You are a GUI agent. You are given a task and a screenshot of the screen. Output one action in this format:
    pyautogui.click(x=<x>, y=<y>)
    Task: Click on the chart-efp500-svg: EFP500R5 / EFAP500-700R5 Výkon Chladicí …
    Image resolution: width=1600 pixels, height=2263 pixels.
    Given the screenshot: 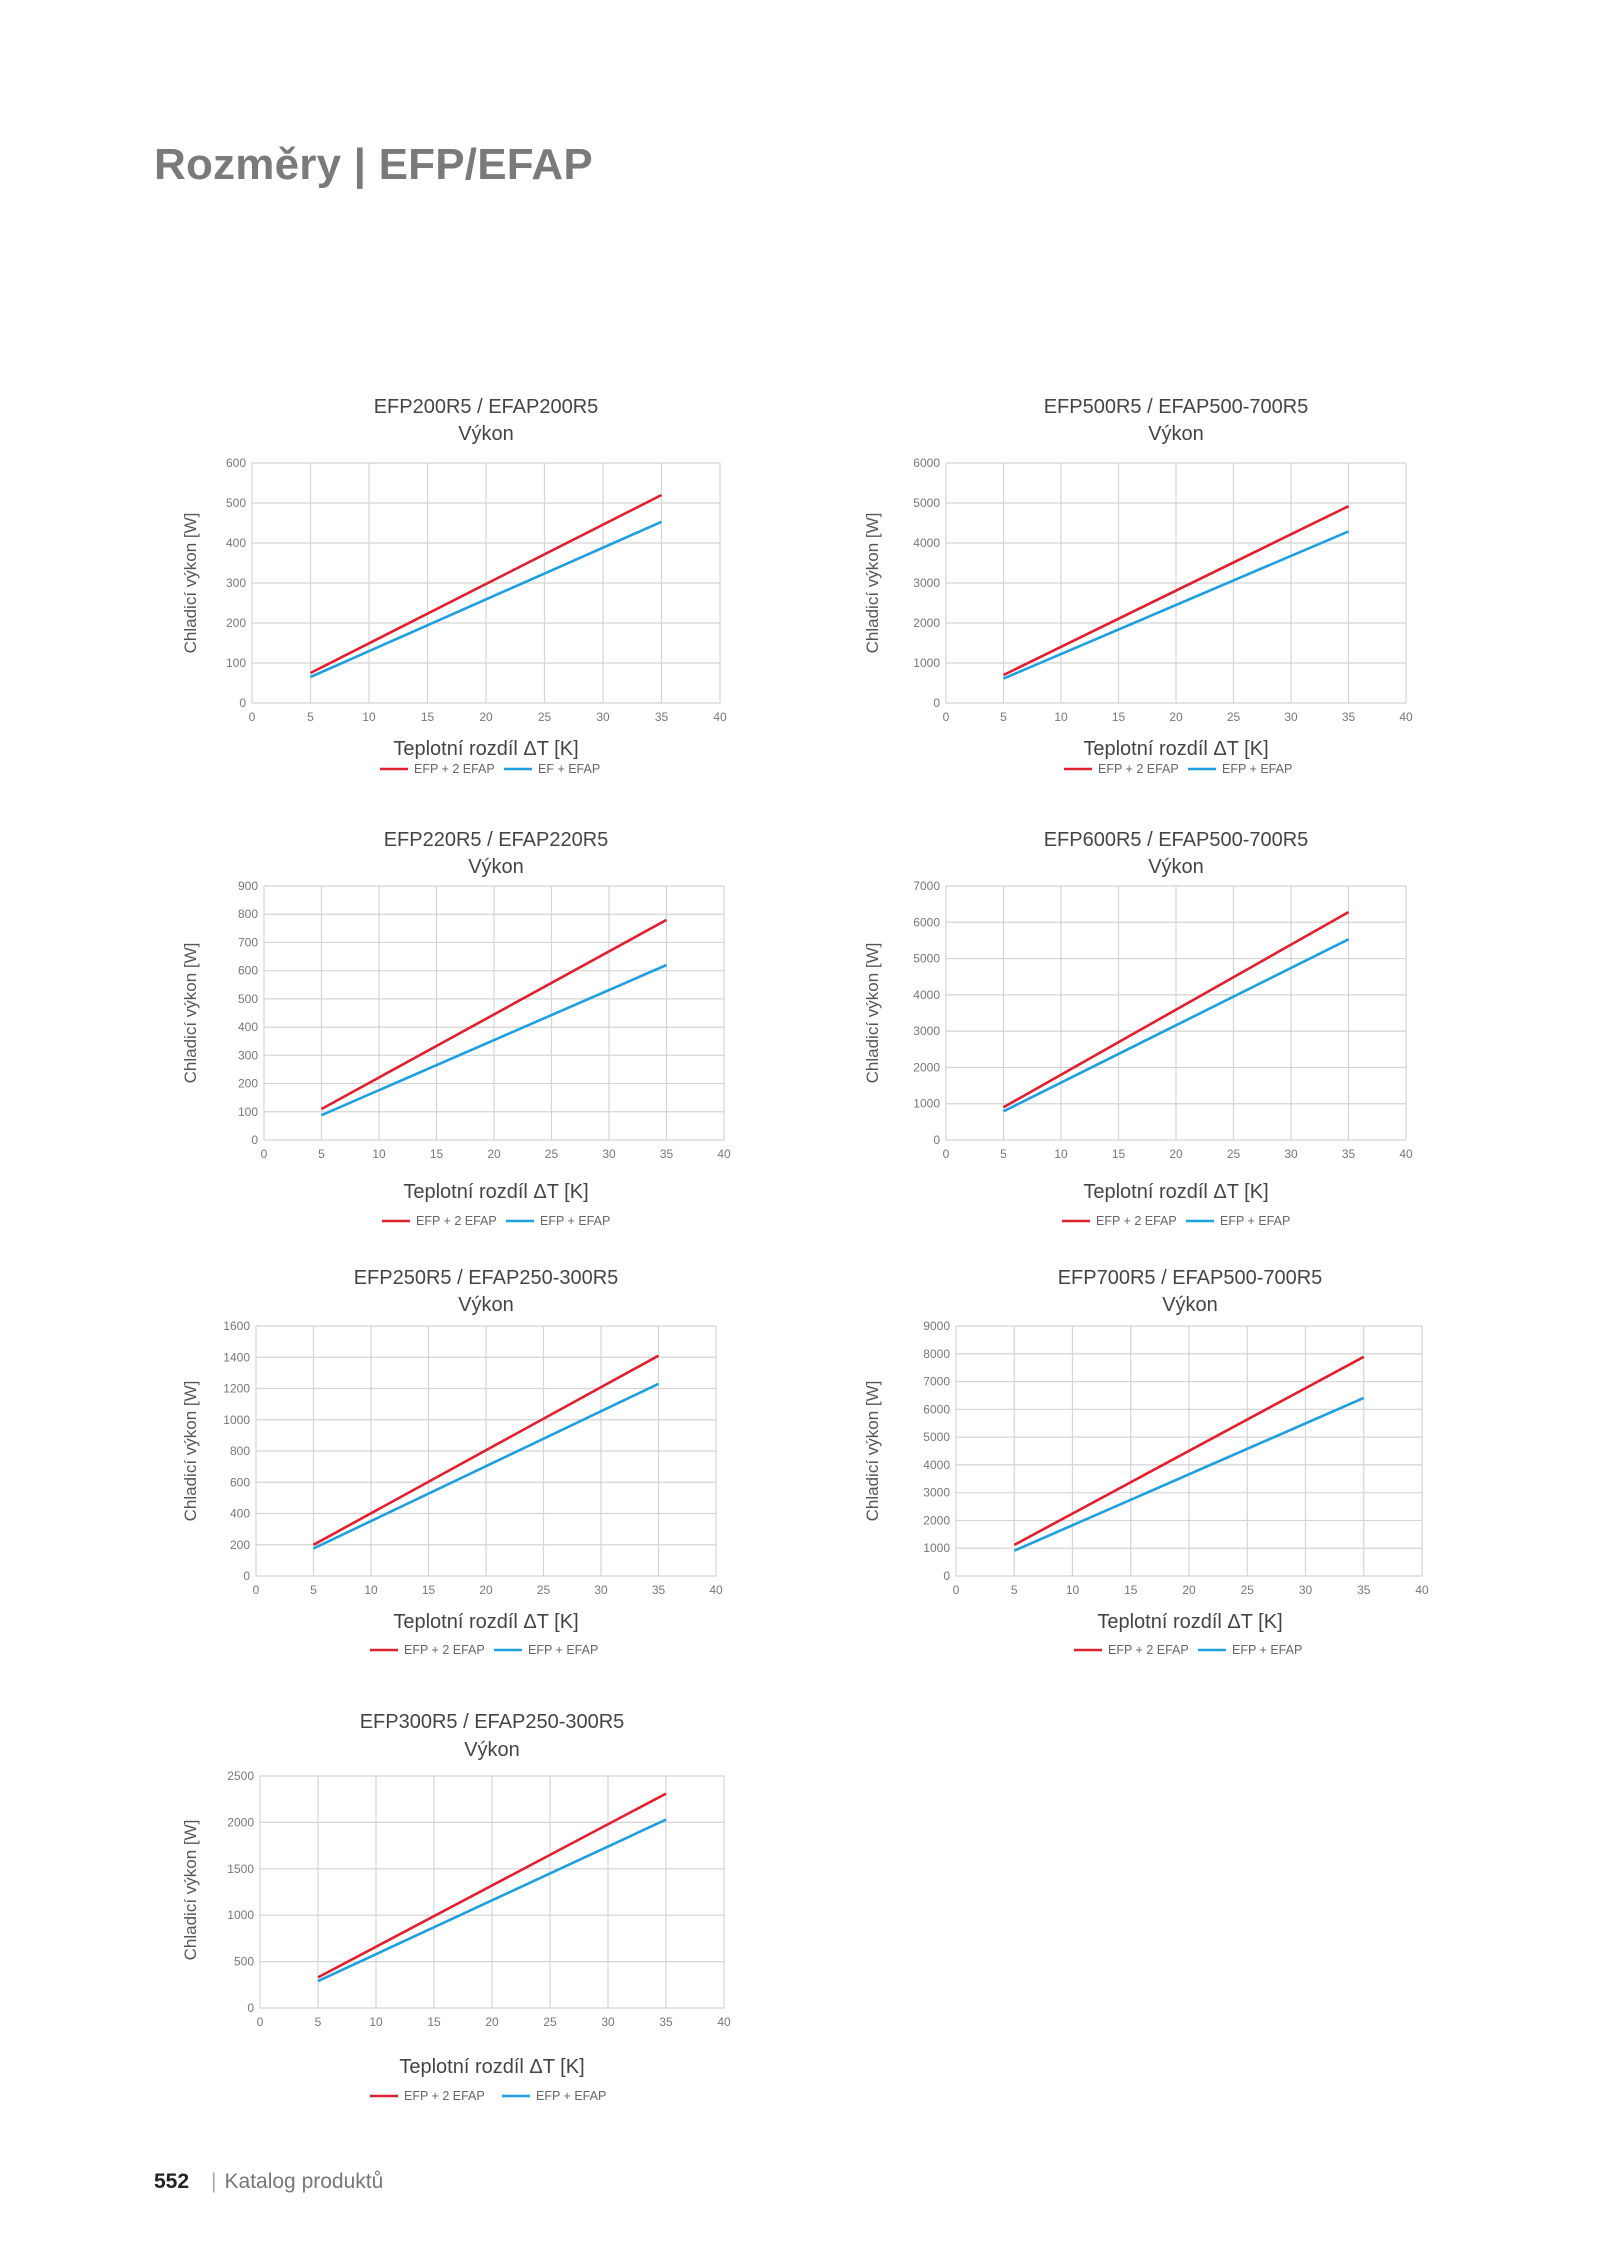 What is the action you would take?
    pyautogui.click(x=1138, y=586)
    